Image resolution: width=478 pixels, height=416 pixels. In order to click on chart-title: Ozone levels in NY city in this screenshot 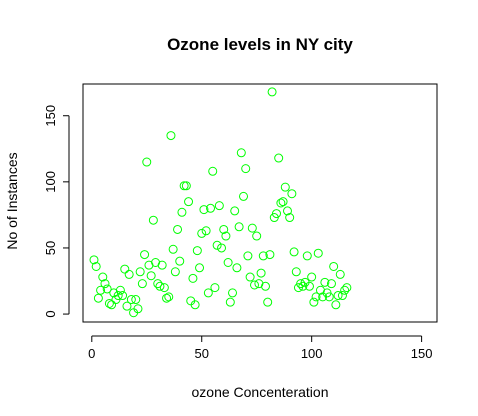, I will do `click(260, 44)`.